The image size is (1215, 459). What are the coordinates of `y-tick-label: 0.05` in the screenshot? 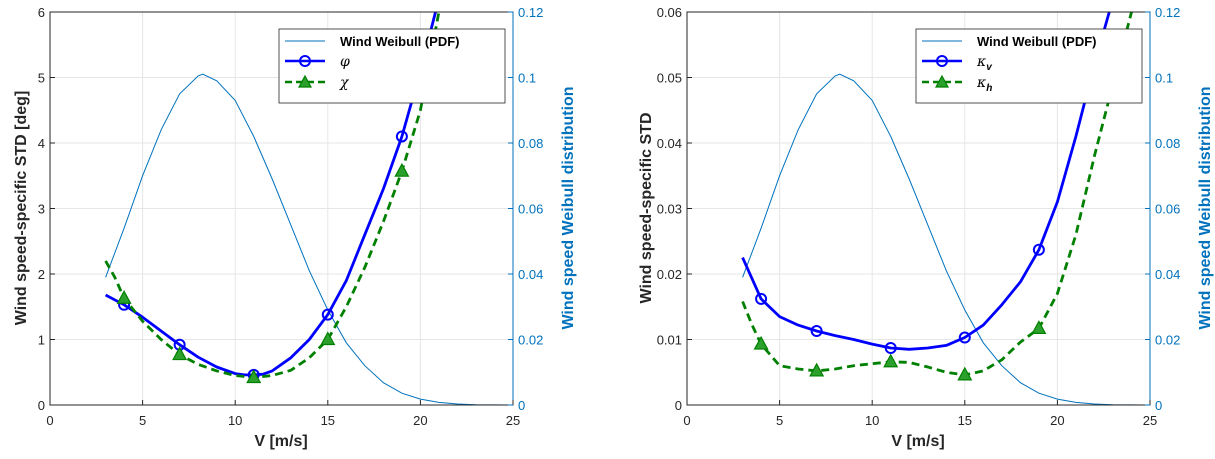 It's located at (669, 78).